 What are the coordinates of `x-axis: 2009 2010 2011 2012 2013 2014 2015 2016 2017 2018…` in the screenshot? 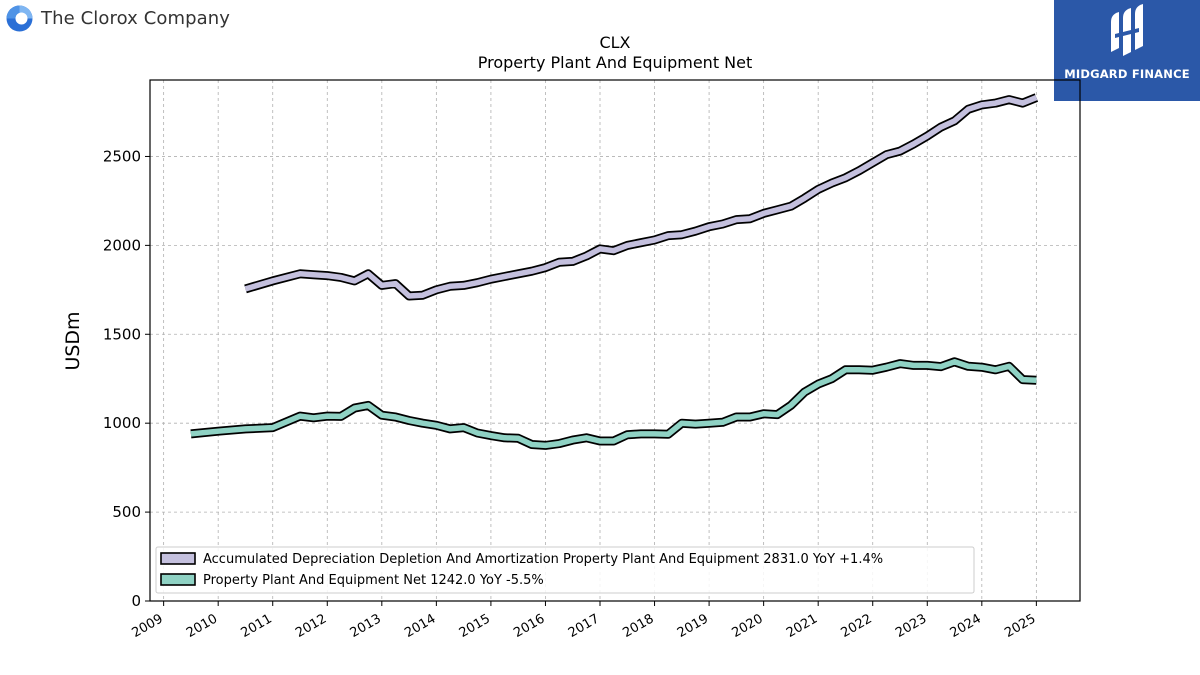 It's located at (583, 621).